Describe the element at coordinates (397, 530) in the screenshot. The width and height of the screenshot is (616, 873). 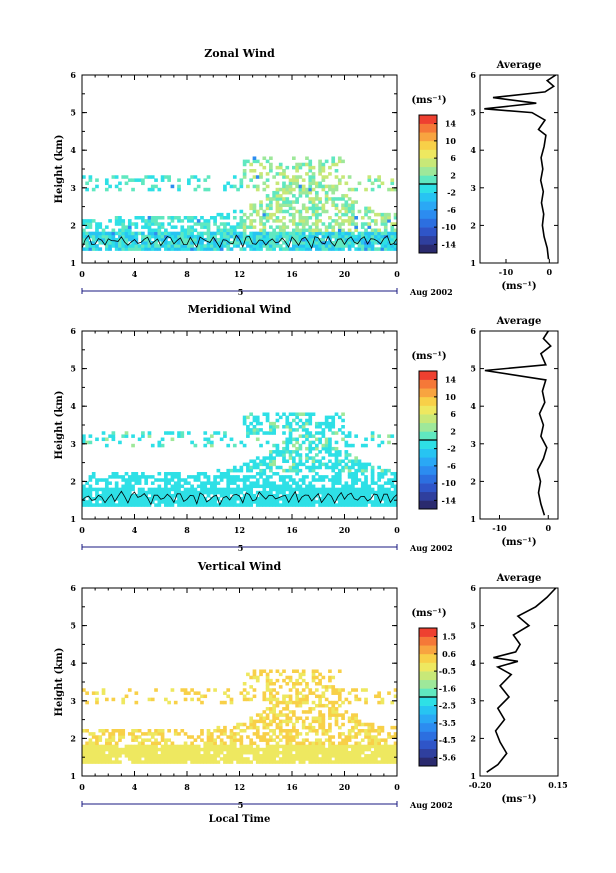
I see `x-tick-label: 0` at that location.